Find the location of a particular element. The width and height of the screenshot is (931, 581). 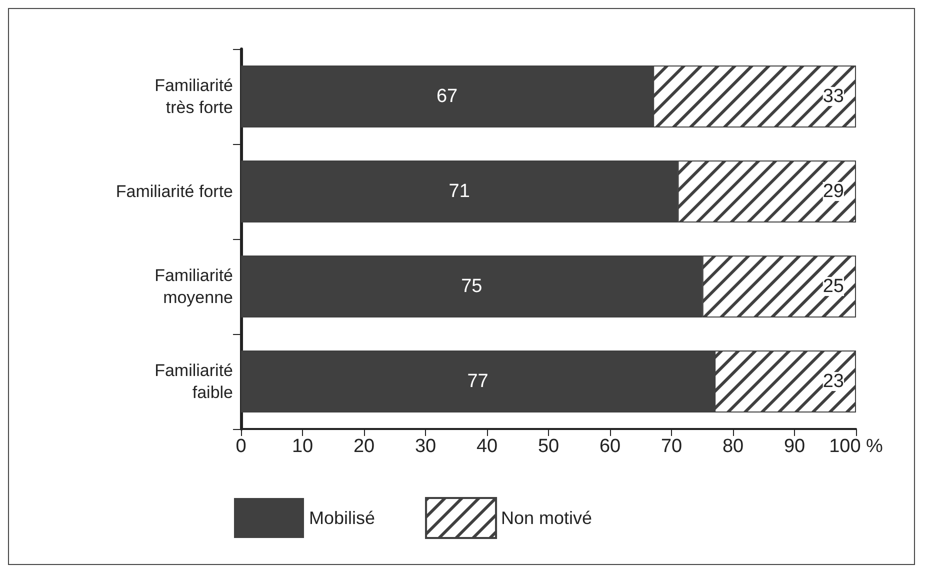

x-tick-label: 90 is located at coordinates (795, 446).